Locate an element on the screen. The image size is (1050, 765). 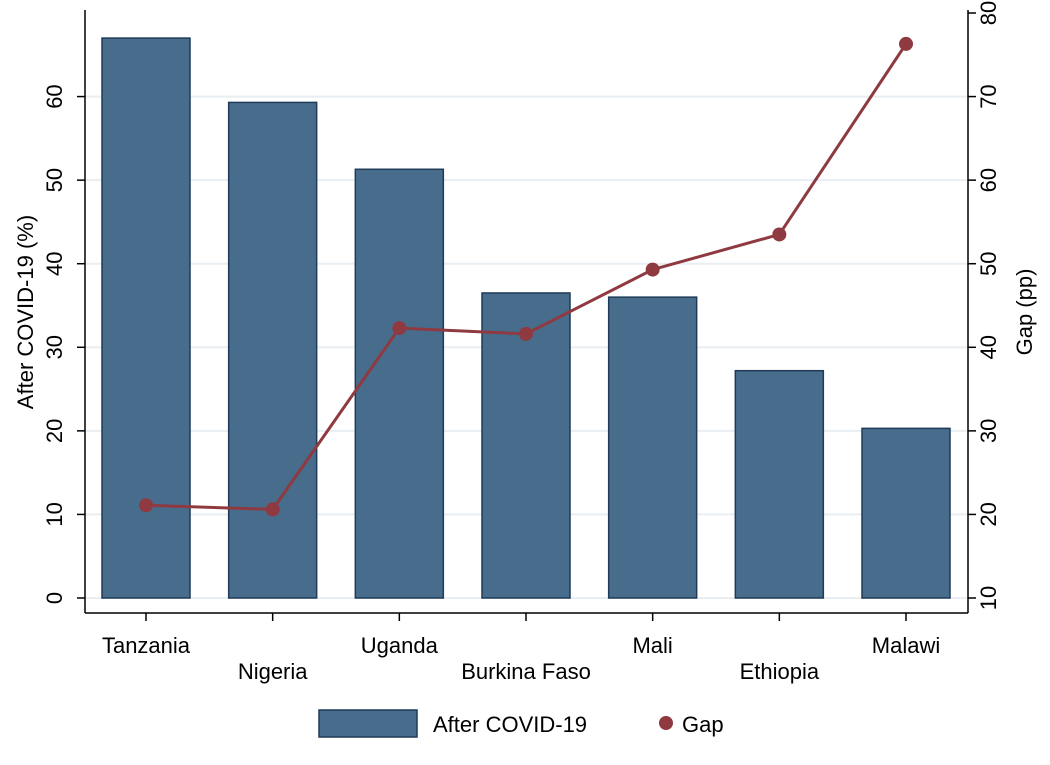
x-axis-tick-label: Malawi is located at coordinates (906, 645).